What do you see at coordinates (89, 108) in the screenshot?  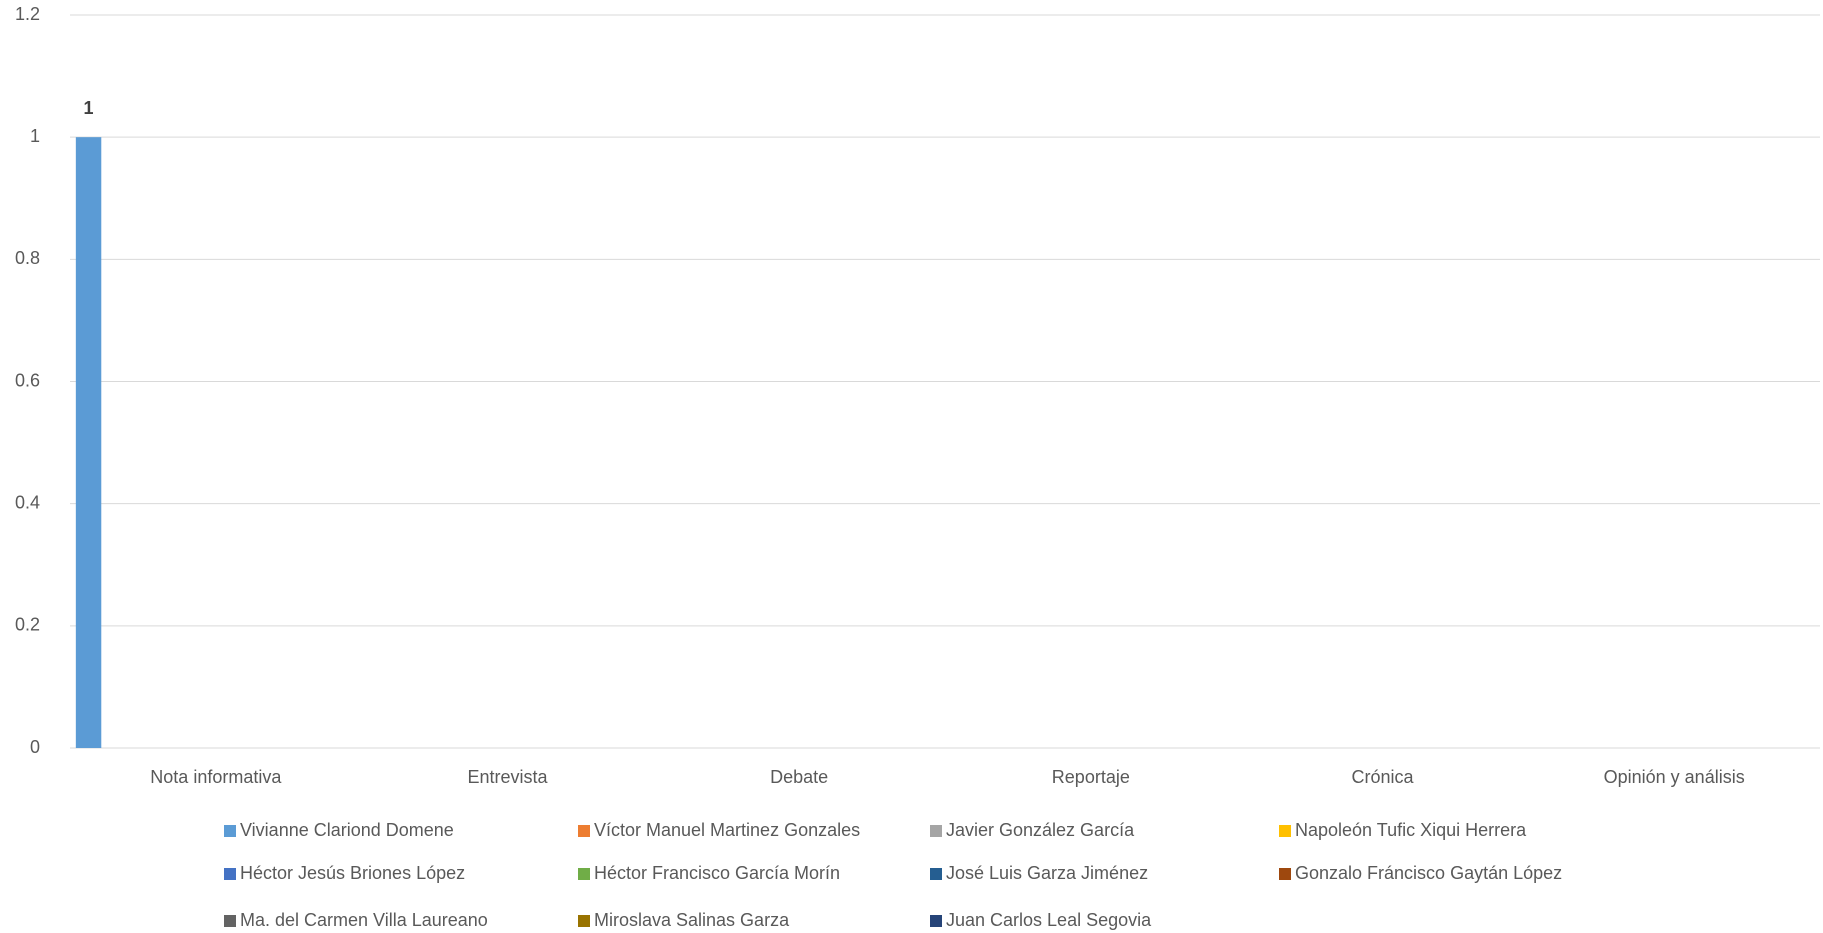 I see `data-label: 1` at bounding box center [89, 108].